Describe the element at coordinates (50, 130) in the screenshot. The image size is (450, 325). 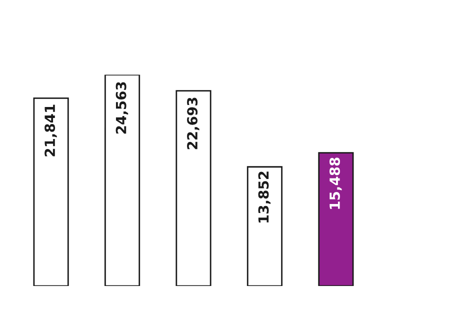
I see `data-label: 21,841` at that location.